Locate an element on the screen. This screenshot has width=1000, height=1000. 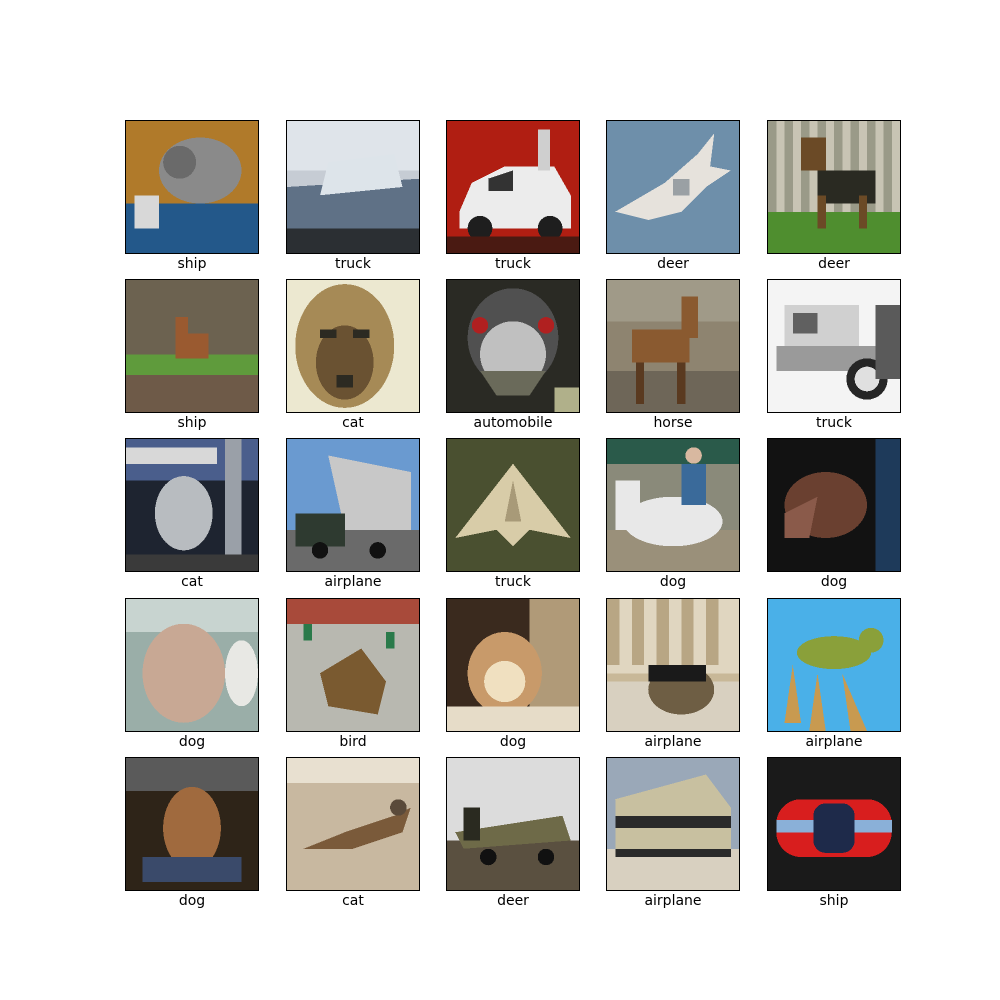
image-cell: bird is located at coordinates (353, 674).